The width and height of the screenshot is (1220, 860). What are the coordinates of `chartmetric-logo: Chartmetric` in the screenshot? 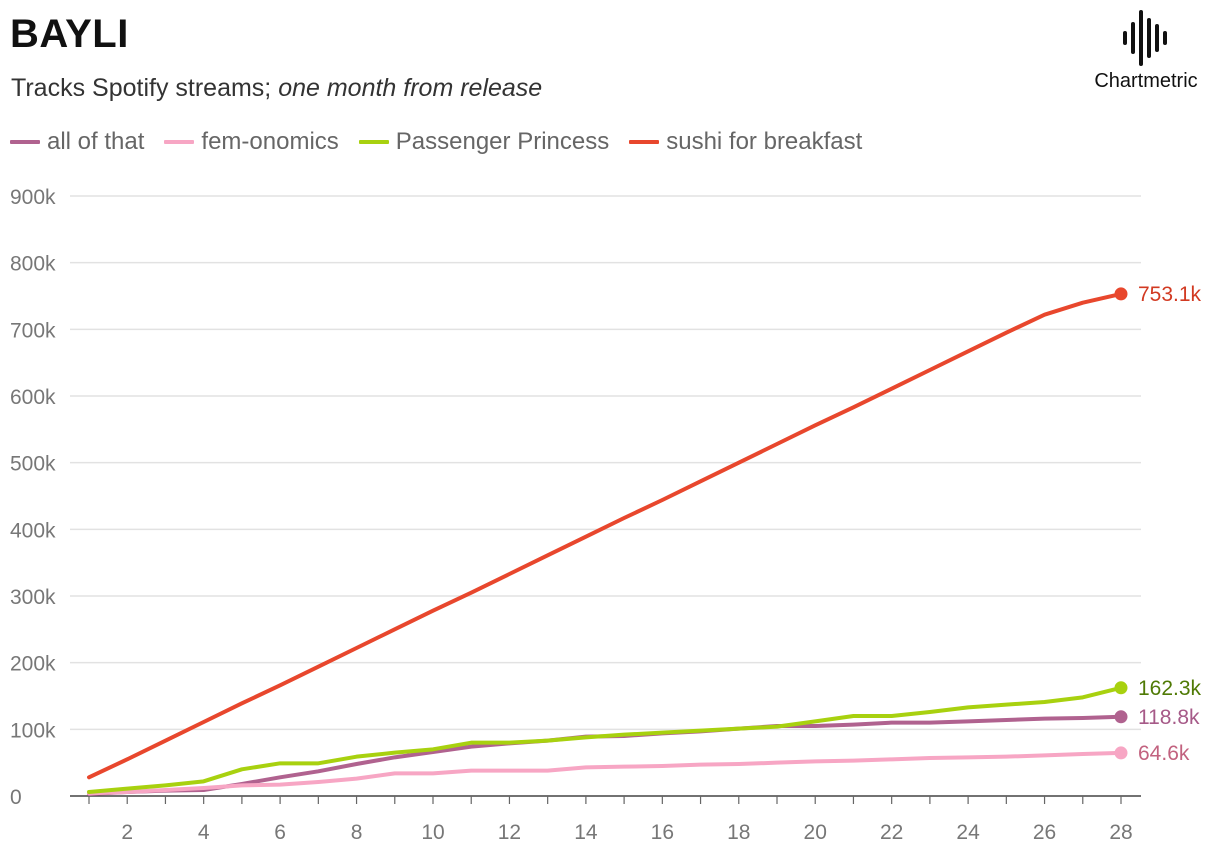 It's located at (1146, 52).